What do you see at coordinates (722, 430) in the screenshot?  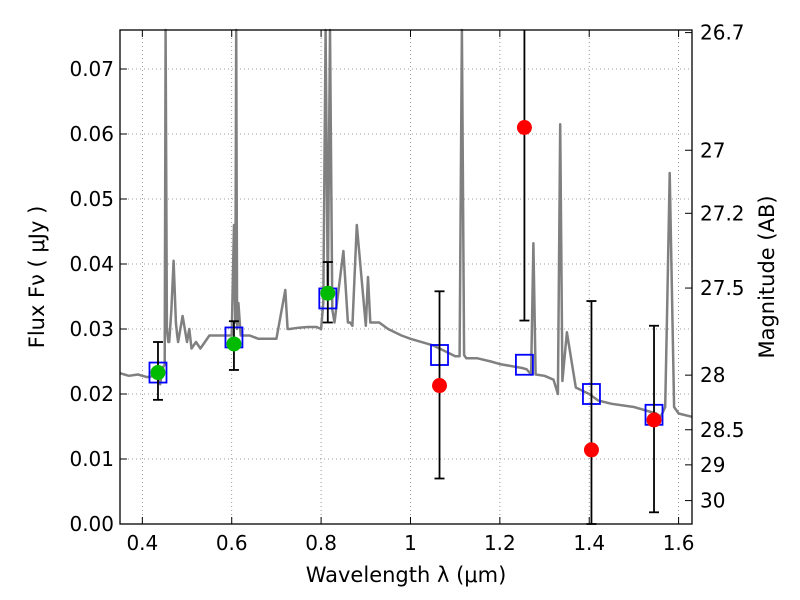 I see `right-tick-label: 28.5` at bounding box center [722, 430].